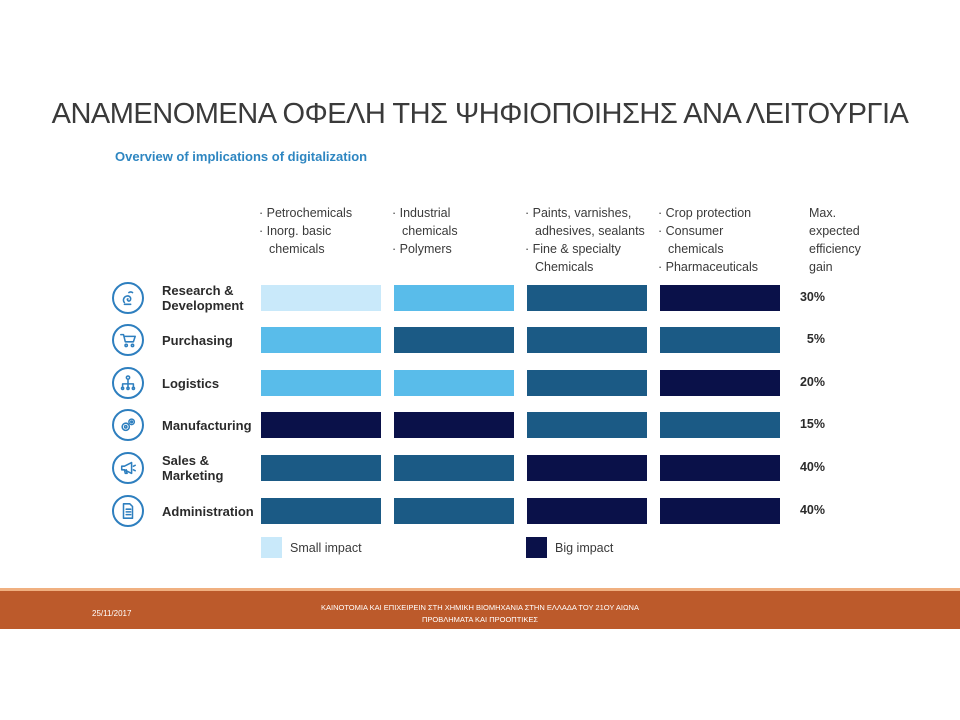 This screenshot has width=960, height=720. Describe the element at coordinates (812, 424) in the screenshot. I see `gain-value: 15%` at that location.